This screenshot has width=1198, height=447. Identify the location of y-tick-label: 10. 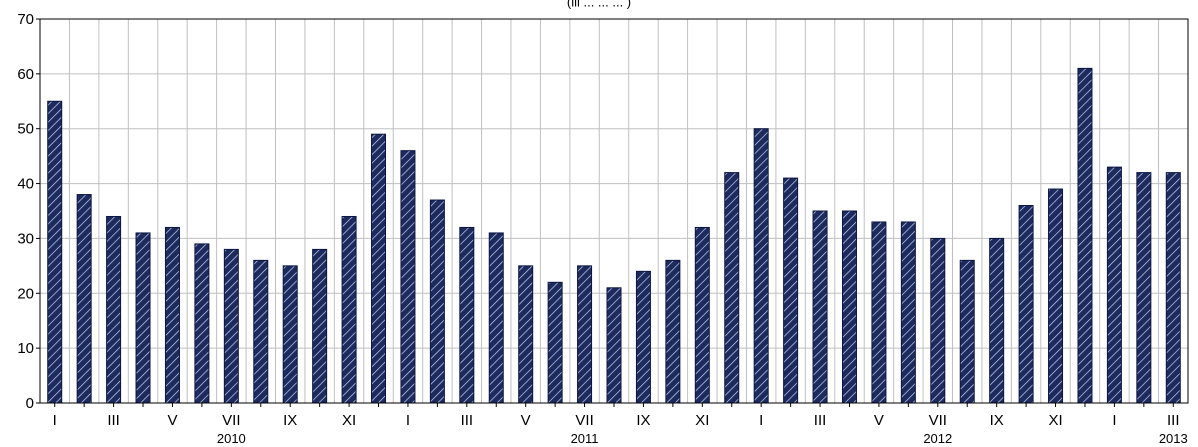
(25, 348).